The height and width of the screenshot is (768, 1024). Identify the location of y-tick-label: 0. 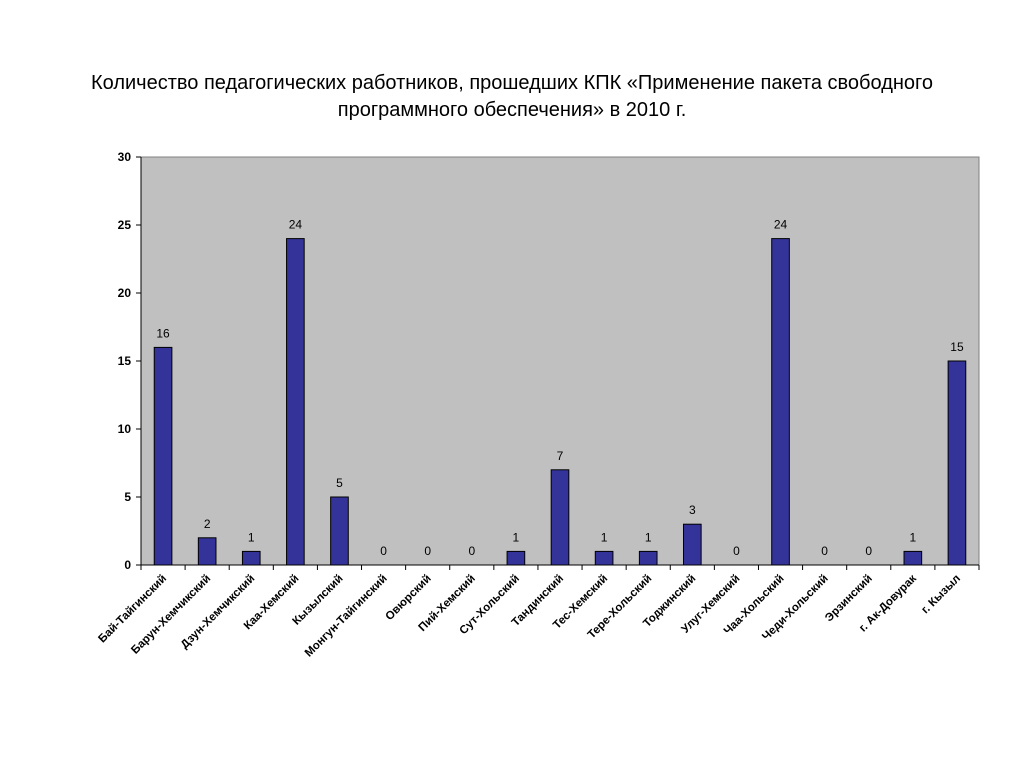
(127, 565).